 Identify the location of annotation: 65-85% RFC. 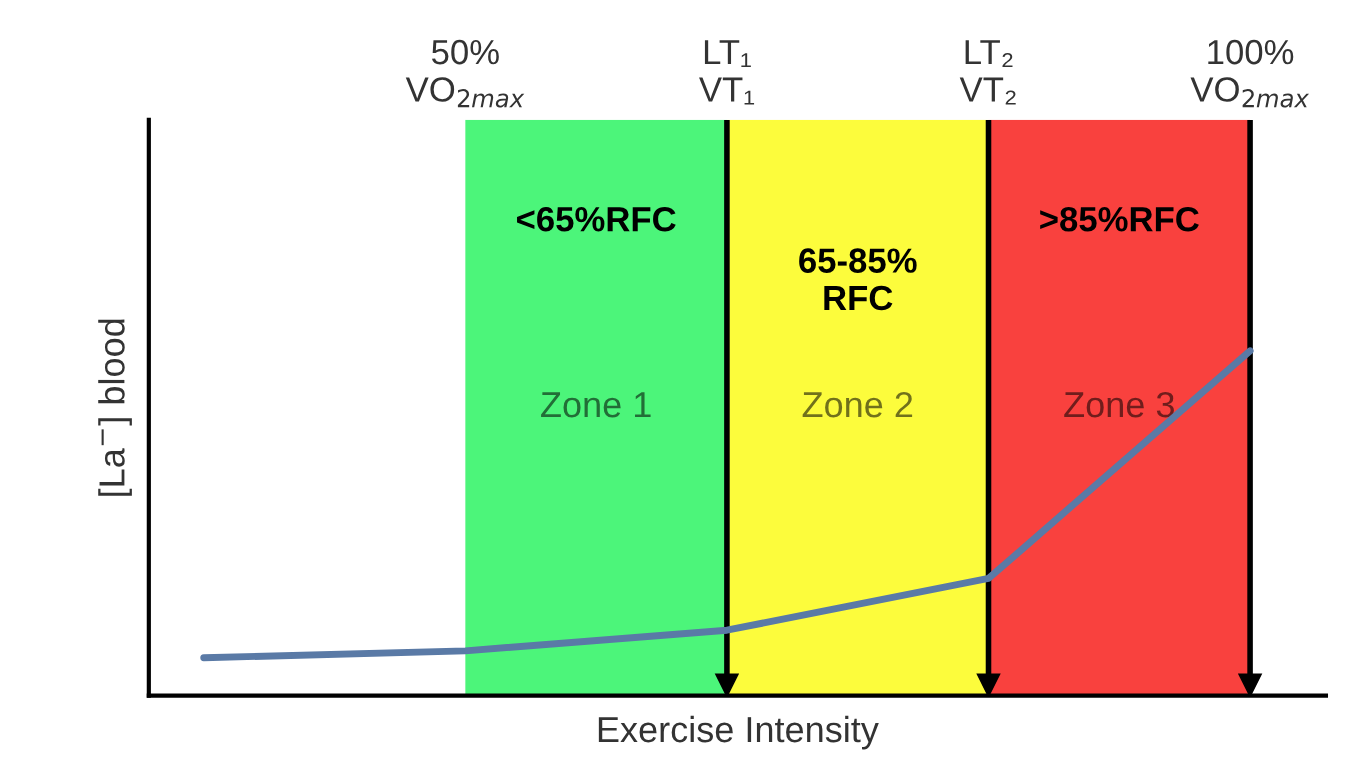
(858, 279).